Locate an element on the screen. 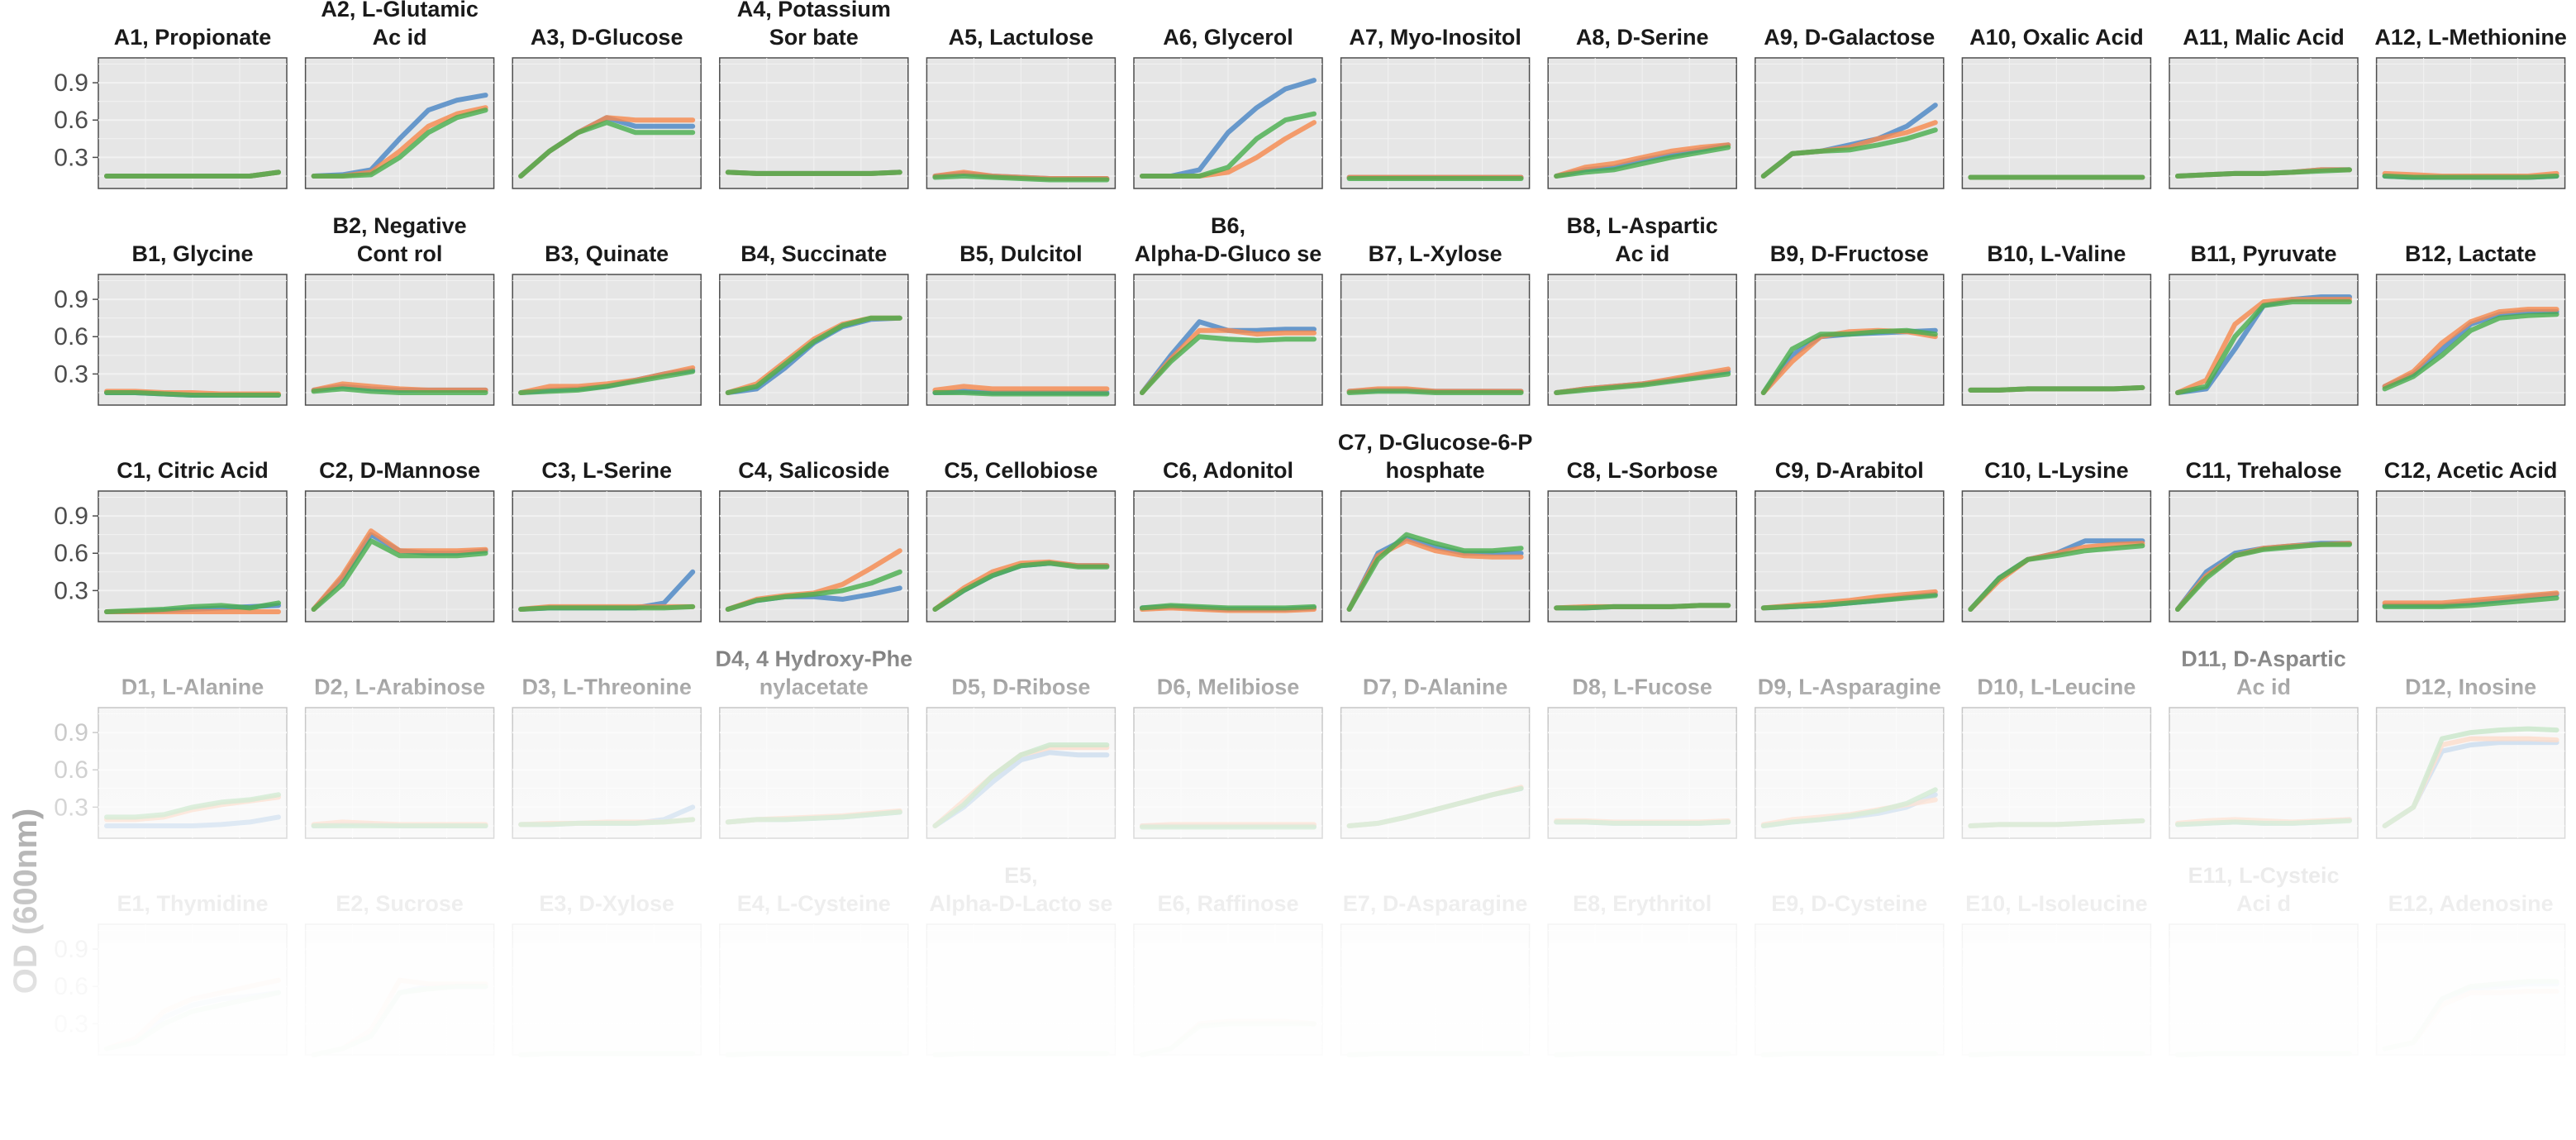 This screenshot has height=1140, width=2576. panel-title: B9, D-Fructose is located at coordinates (1850, 254).